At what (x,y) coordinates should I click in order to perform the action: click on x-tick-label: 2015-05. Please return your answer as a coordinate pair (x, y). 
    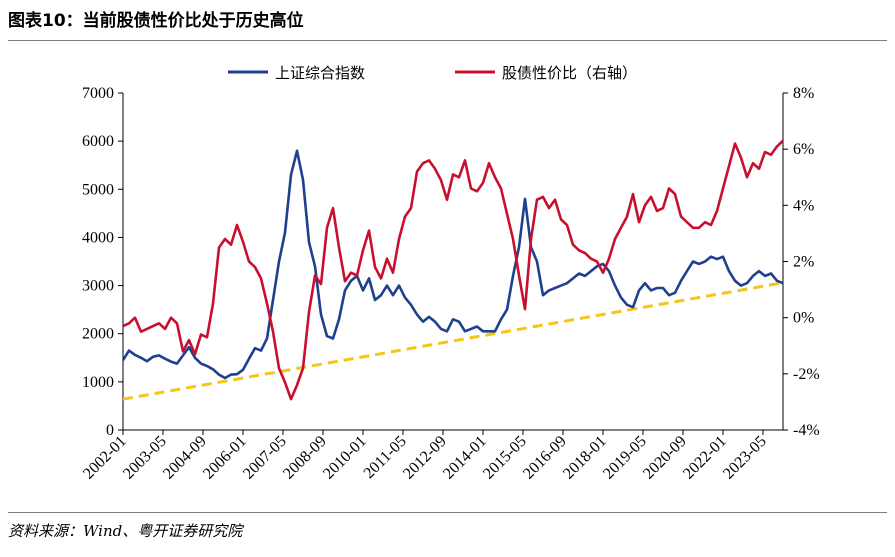
    Looking at the image, I should click on (505, 458).